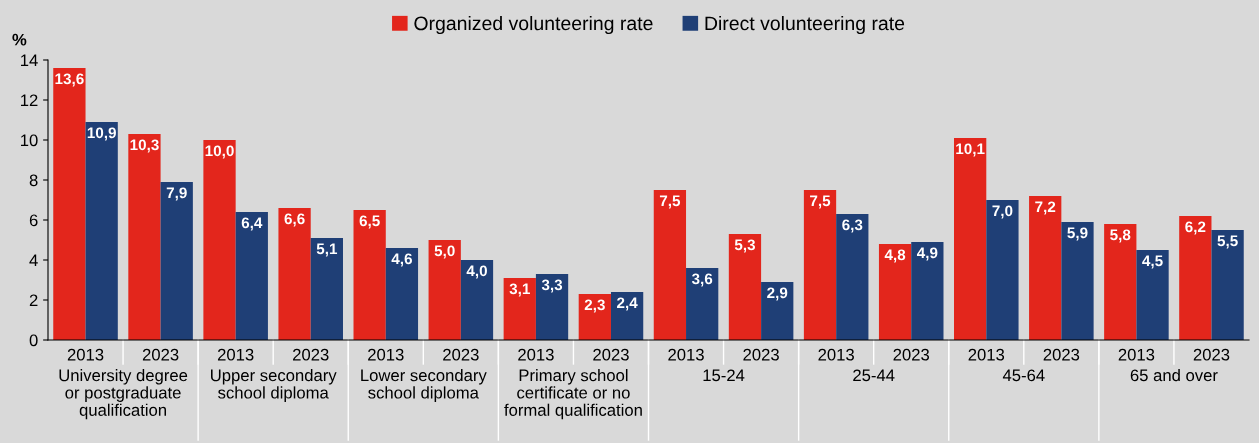  What do you see at coordinates (1120, 236) in the screenshot?
I see `data-label: 5,8` at bounding box center [1120, 236].